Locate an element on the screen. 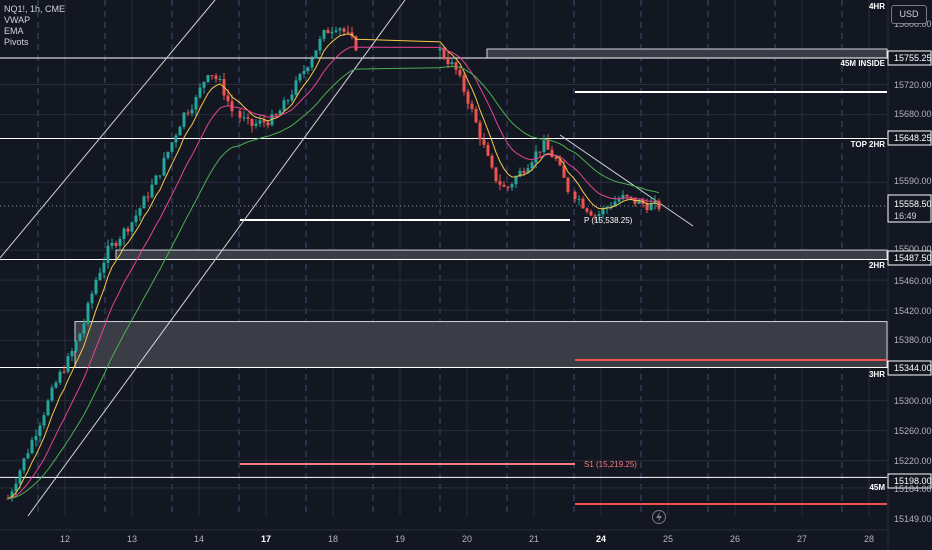 This screenshot has width=932, height=550. y-tick-label: 15590.00 is located at coordinates (913, 181).